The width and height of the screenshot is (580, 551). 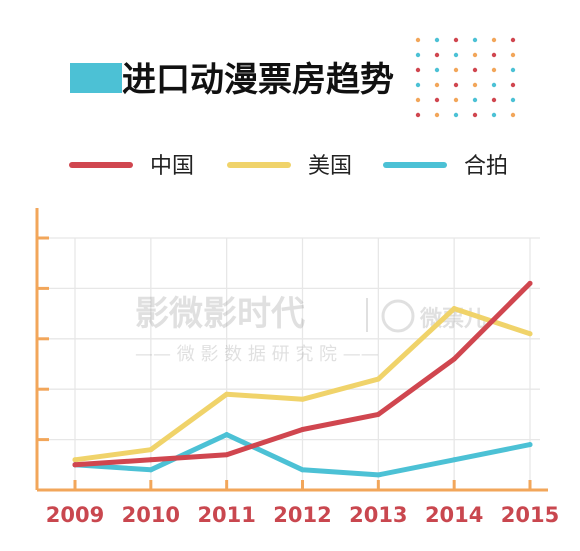 What do you see at coordinates (465, 77) in the screenshot?
I see `decorative-dot-pattern` at bounding box center [465, 77].